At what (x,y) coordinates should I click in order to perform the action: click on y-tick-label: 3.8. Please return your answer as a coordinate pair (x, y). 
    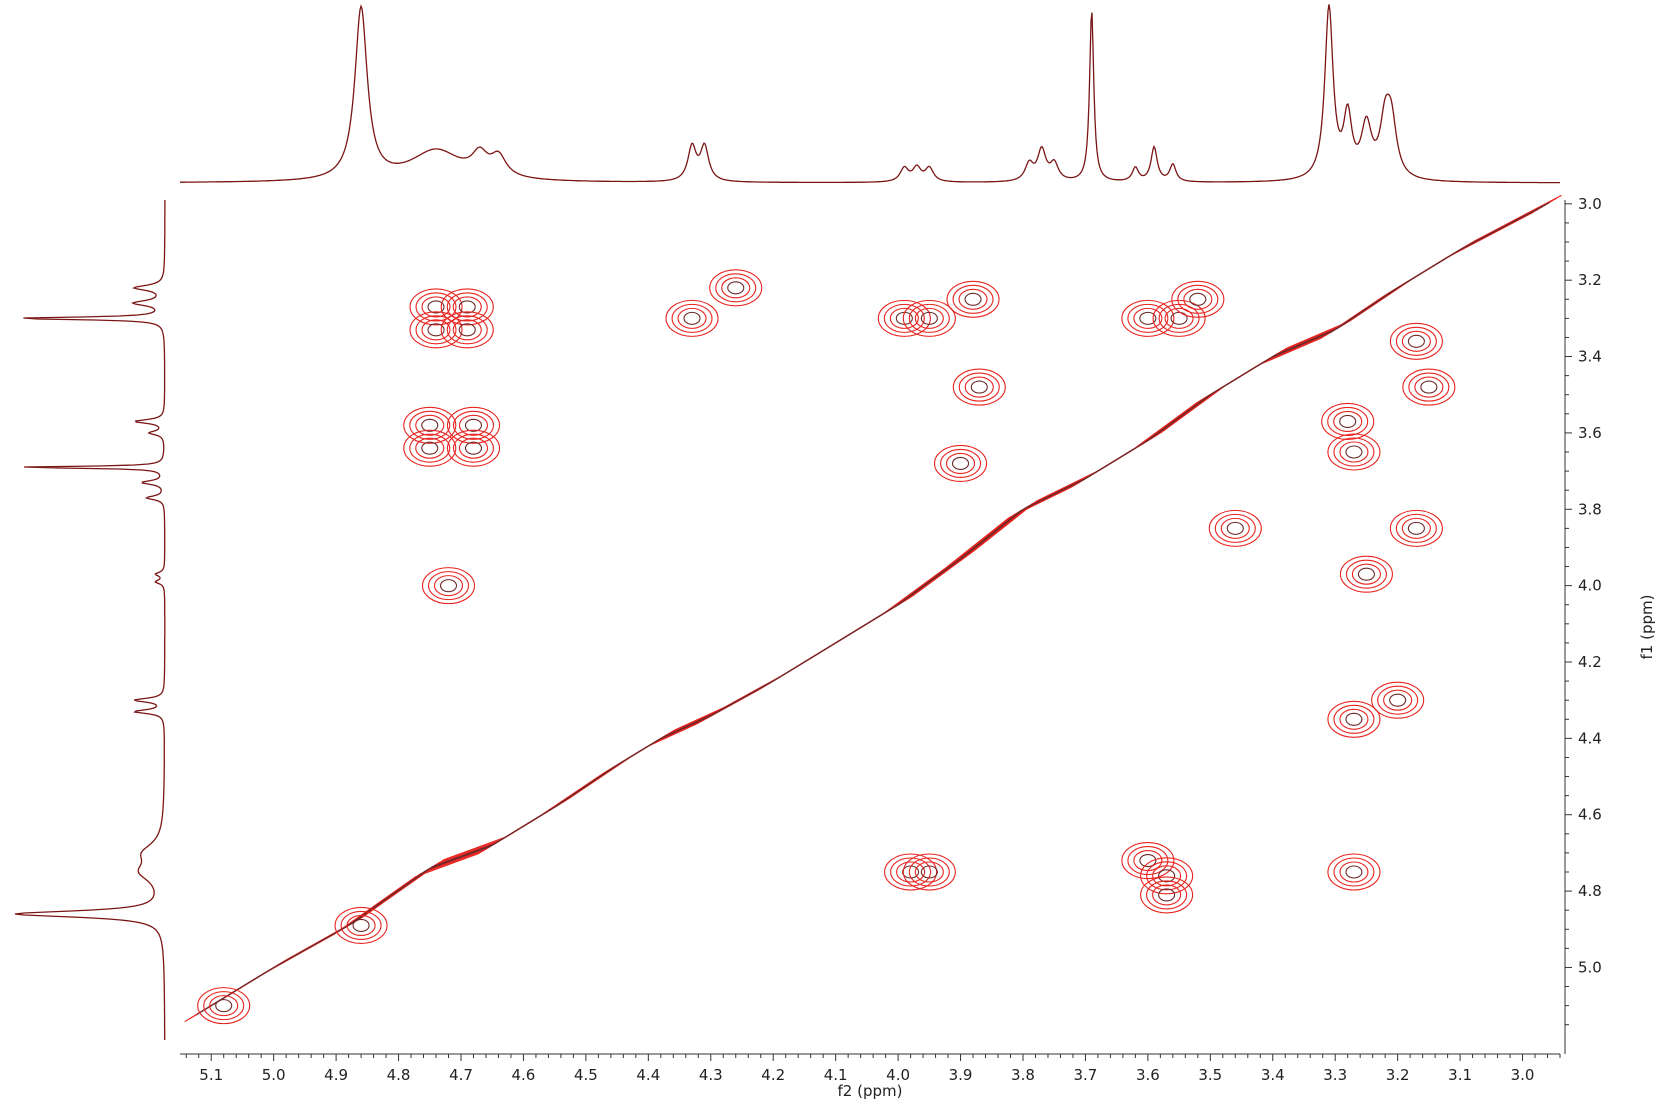
    Looking at the image, I should click on (1590, 509).